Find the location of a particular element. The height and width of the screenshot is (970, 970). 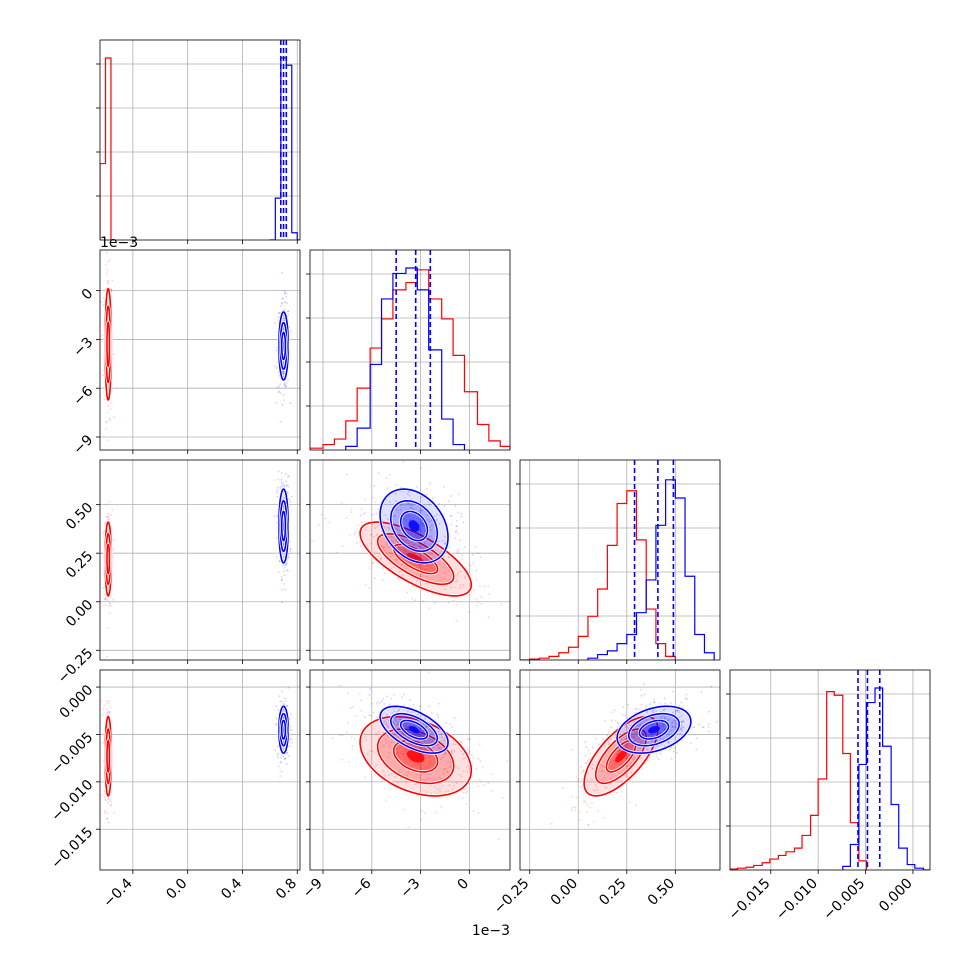

x-tick-label: 0.8 is located at coordinates (286, 889).